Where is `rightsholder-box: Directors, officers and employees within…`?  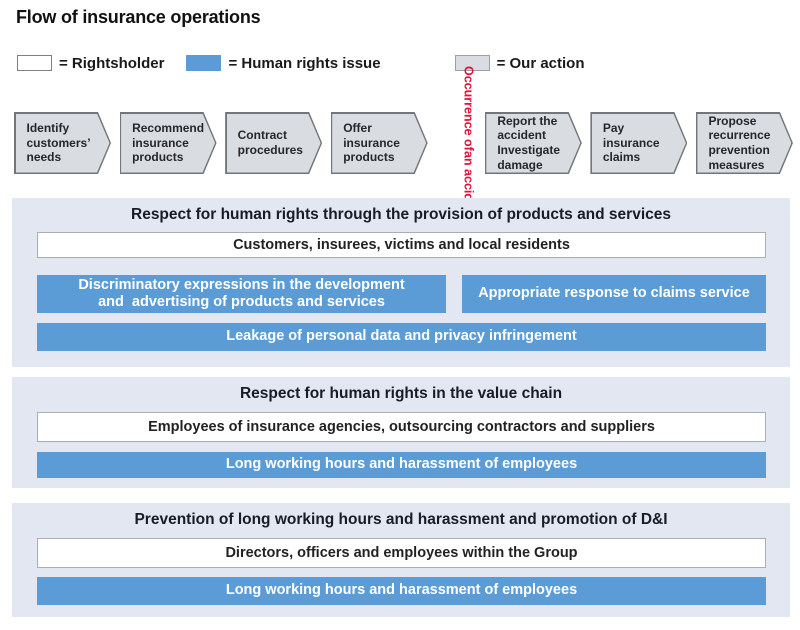
rightsholder-box: Directors, officers and employees within… is located at coordinates (401, 553).